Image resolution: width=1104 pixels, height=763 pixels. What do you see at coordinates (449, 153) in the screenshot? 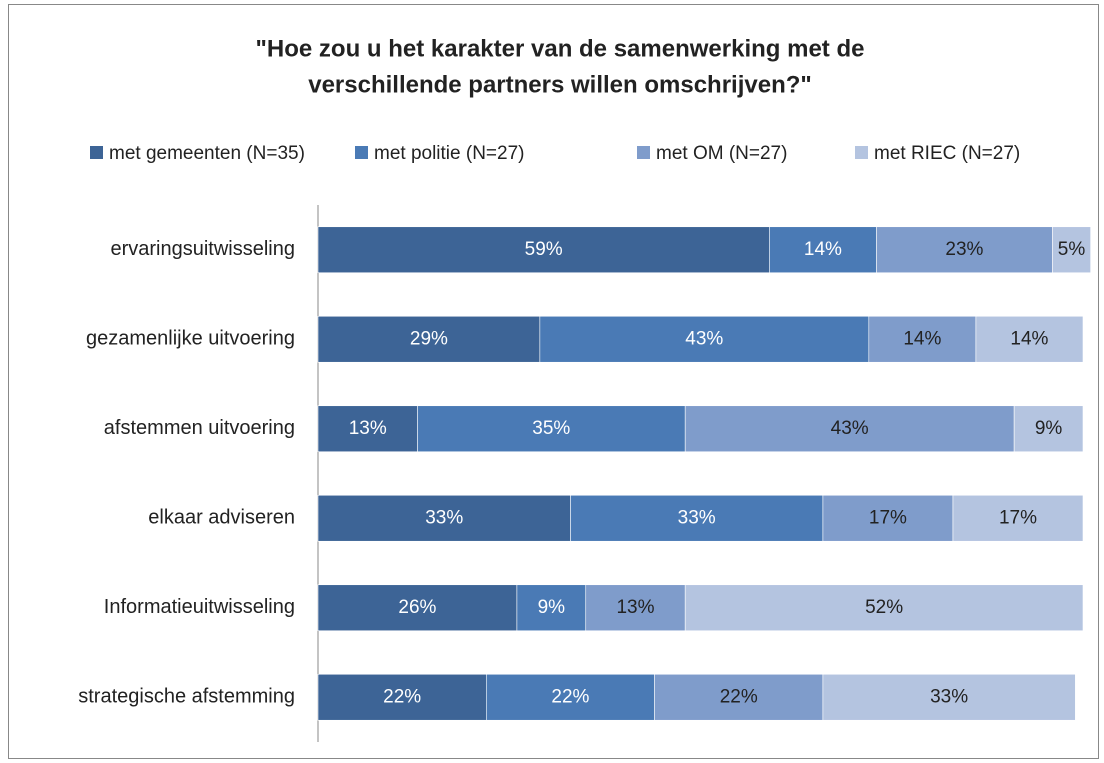
I see `legend-label: met politie (N=27)` at bounding box center [449, 153].